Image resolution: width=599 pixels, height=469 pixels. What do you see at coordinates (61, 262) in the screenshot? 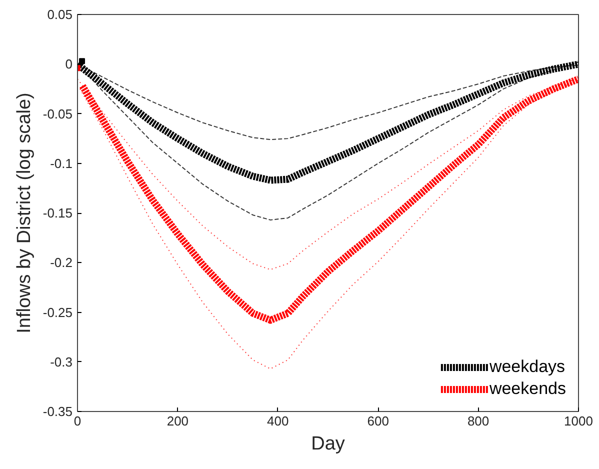
I see `y-tick-label: -0.2` at bounding box center [61, 262].